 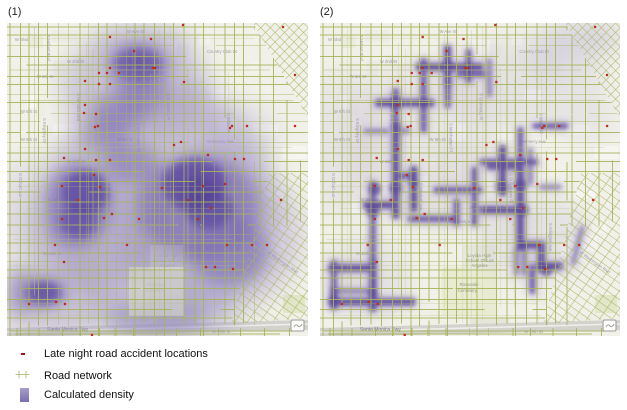 I want to click on svg-text: Angeles, so click(x=479, y=265).